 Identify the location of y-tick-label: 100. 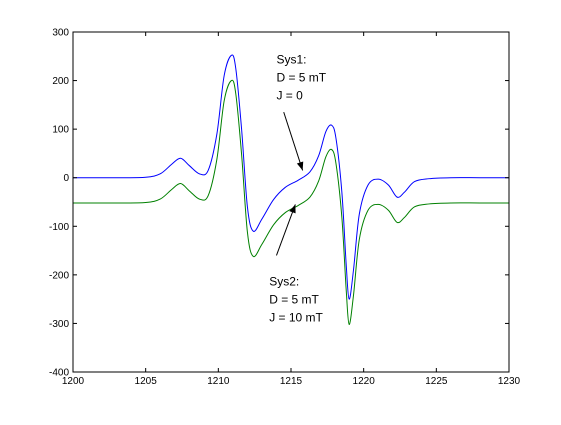
(60, 130).